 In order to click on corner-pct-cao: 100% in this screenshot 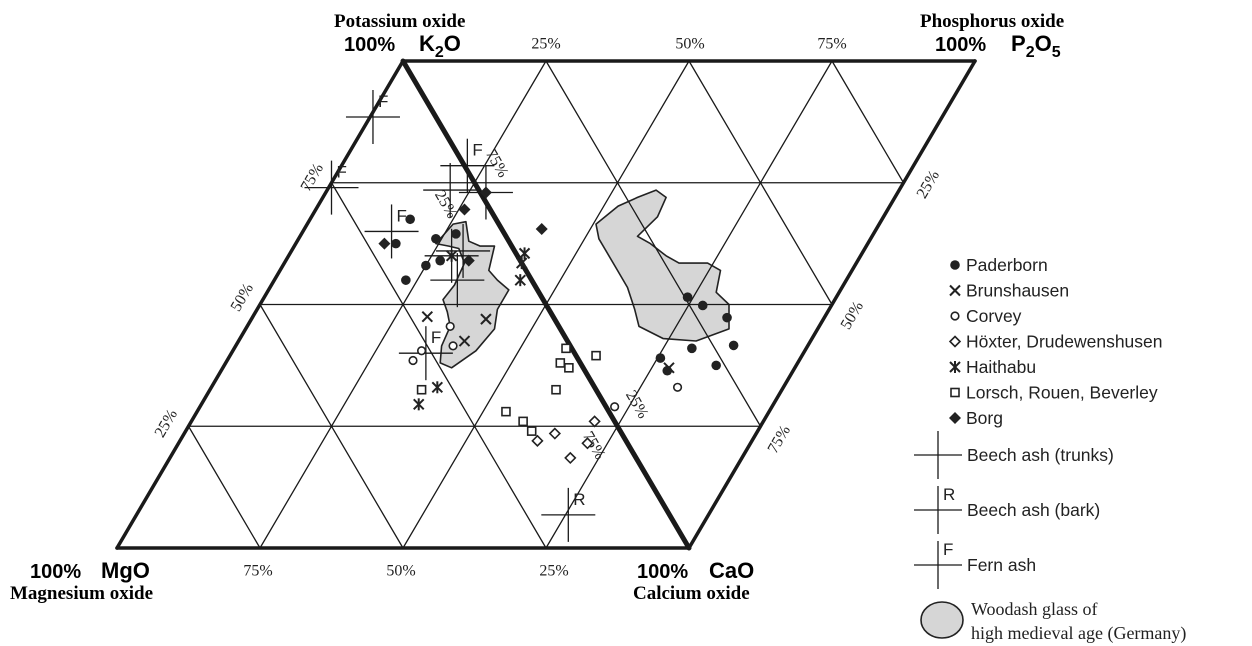, I will do `click(662, 572)`.